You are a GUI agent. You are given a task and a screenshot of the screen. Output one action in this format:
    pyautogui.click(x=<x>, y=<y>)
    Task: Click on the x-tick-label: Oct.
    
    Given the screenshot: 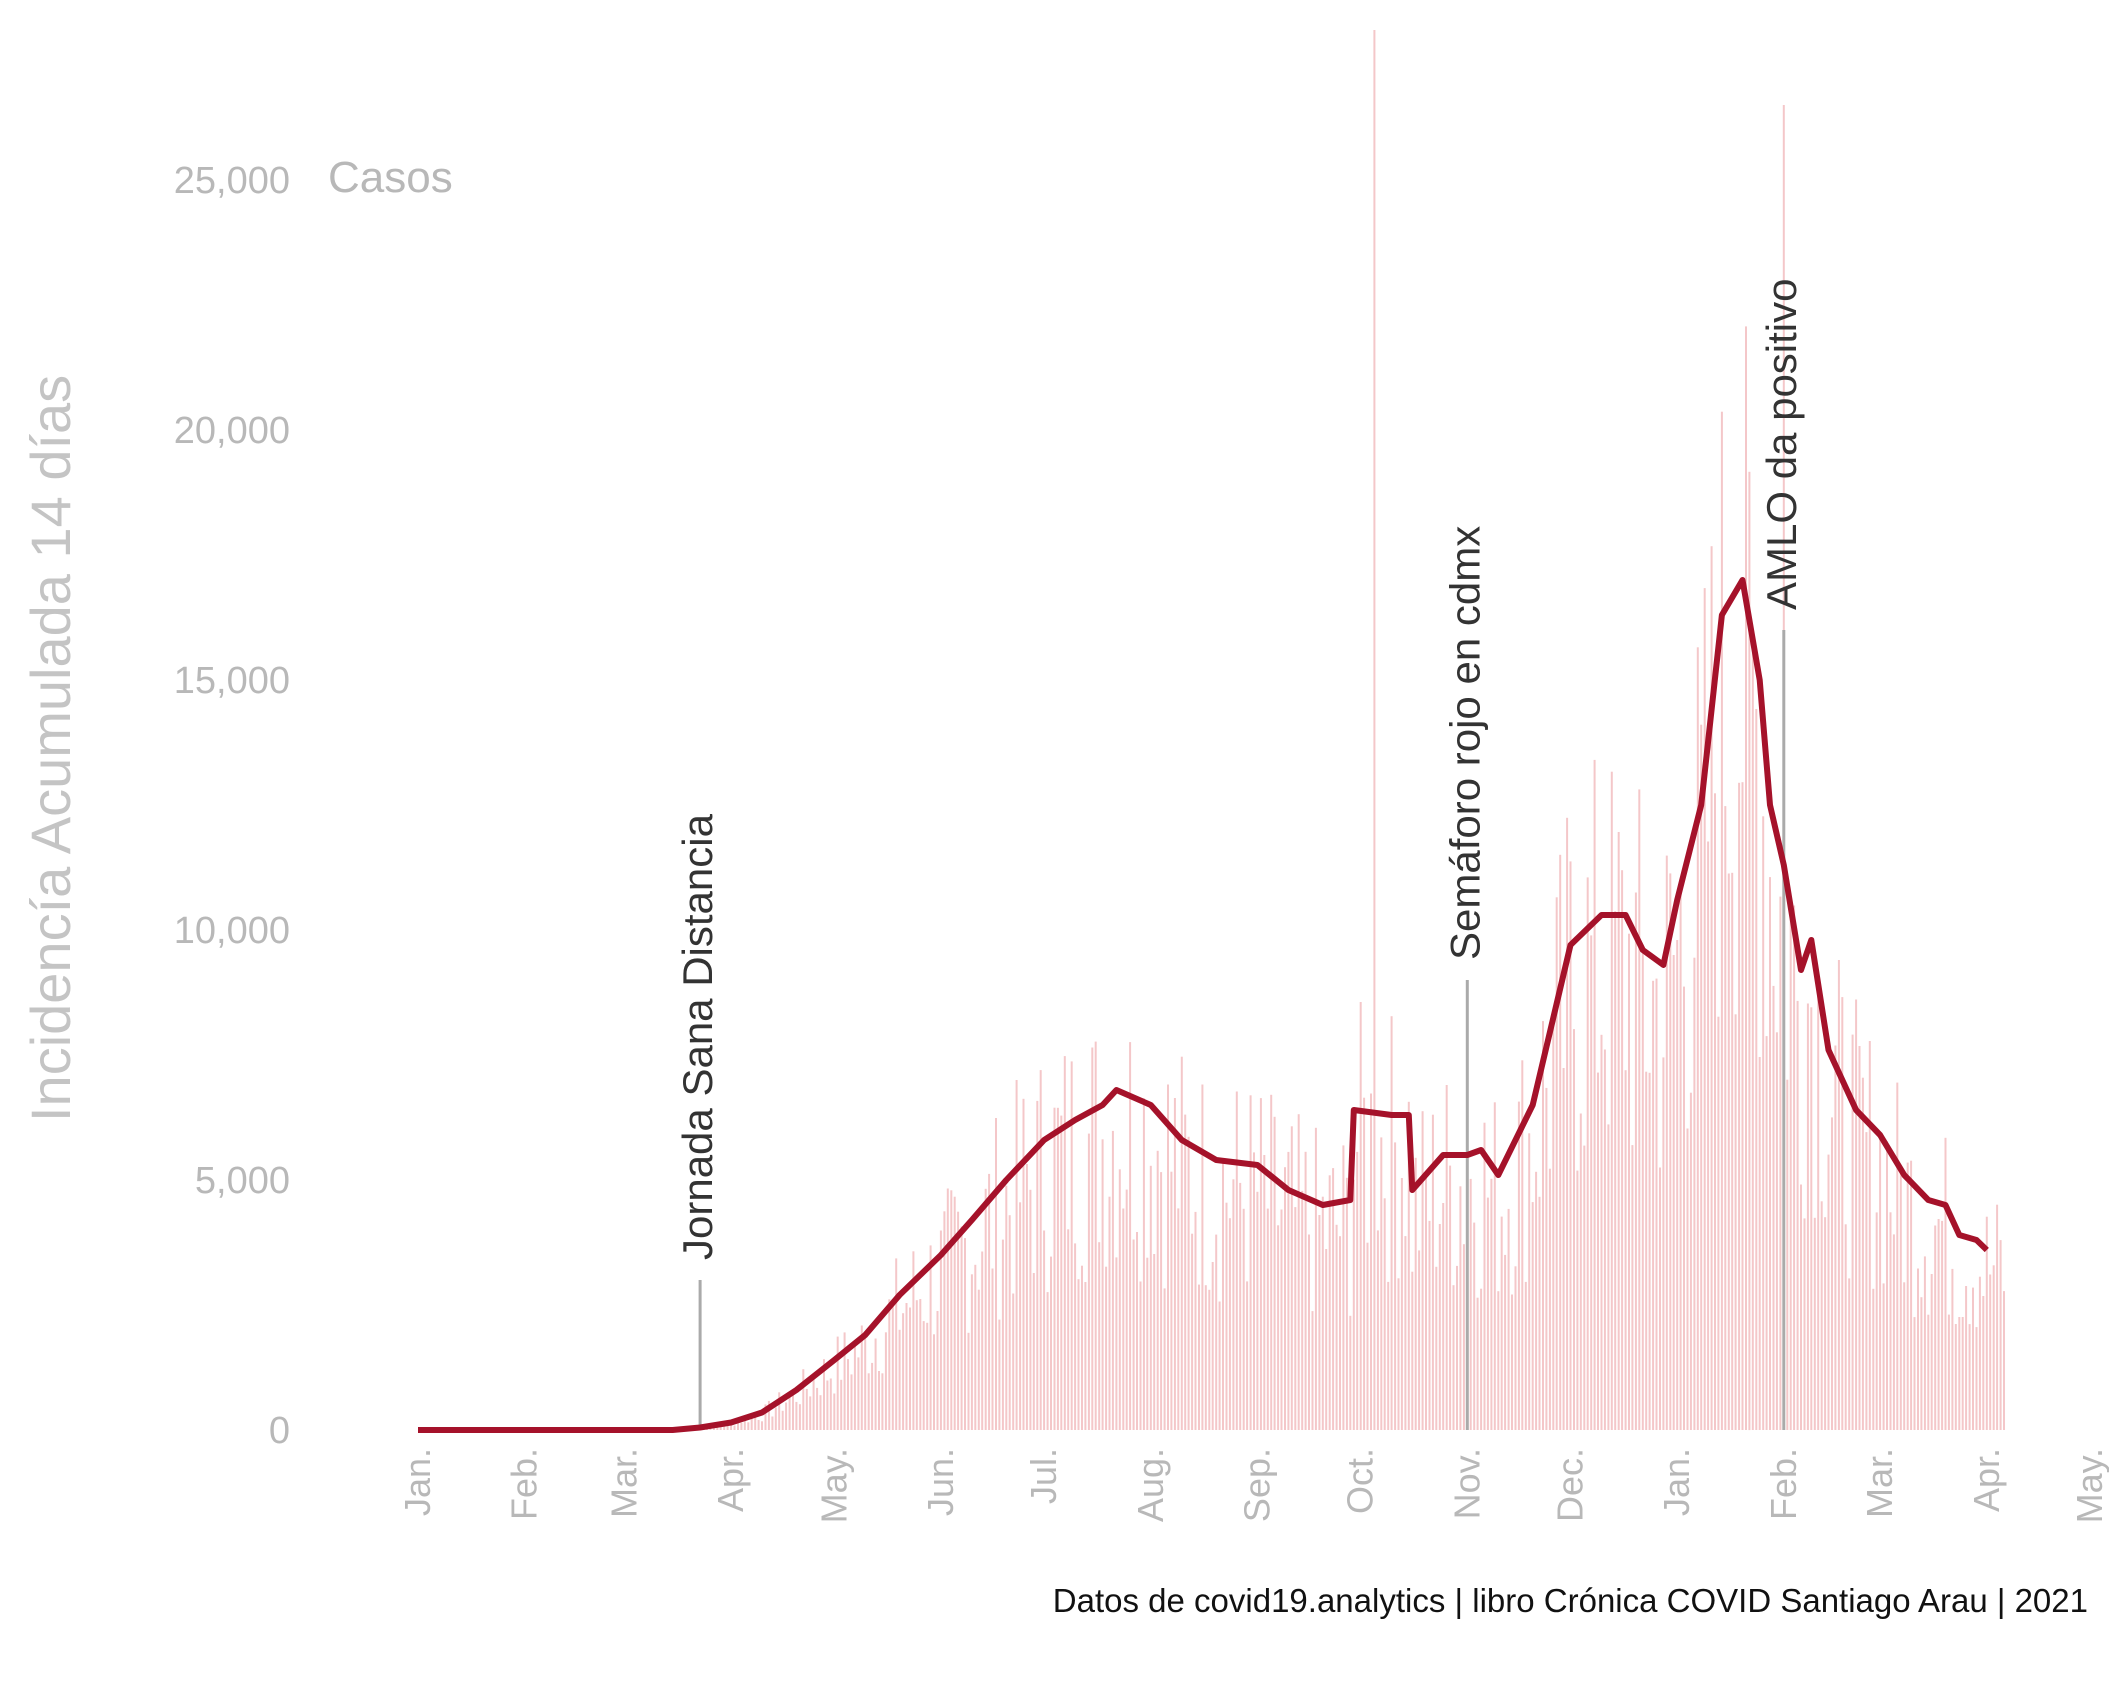 What is the action you would take?
    pyautogui.click(x=1360, y=1481)
    